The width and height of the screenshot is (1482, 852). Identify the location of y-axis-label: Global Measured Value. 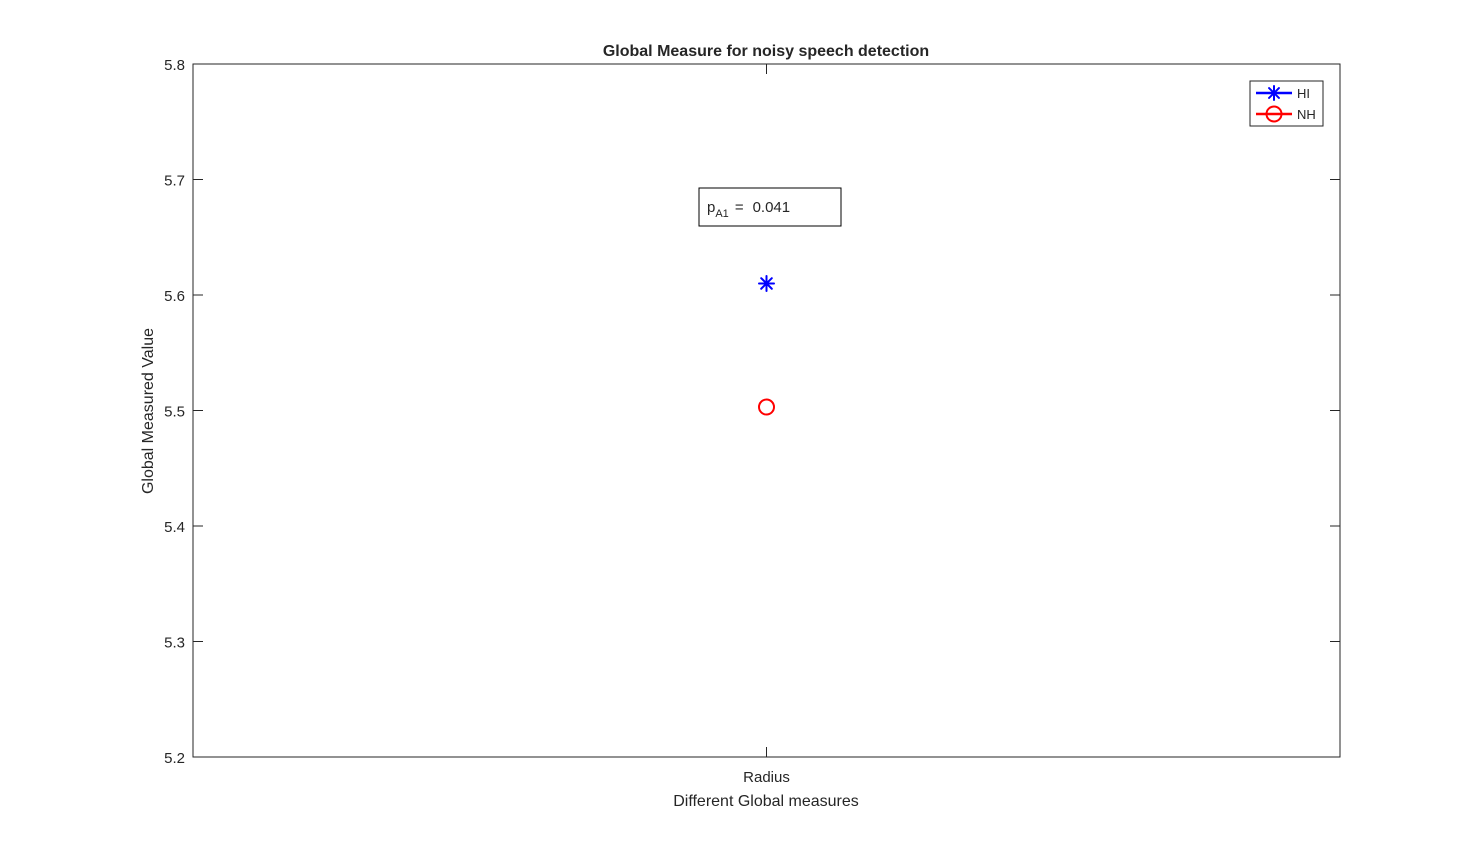
(148, 411).